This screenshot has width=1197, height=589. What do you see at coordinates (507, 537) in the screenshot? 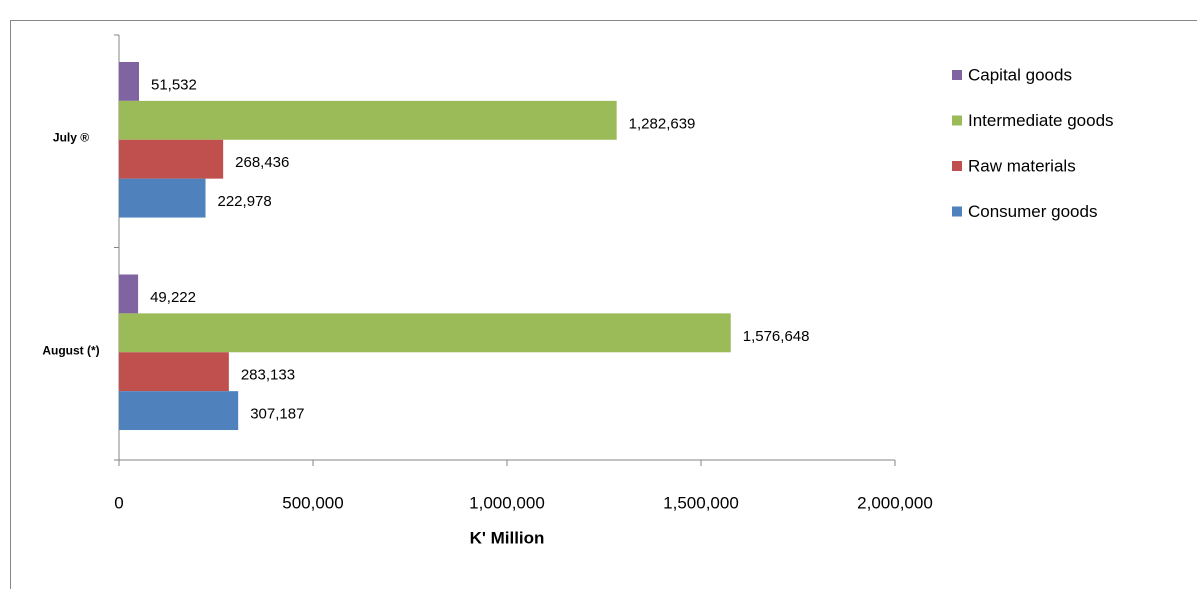
I see `x-axis-title: K' Million` at bounding box center [507, 537].